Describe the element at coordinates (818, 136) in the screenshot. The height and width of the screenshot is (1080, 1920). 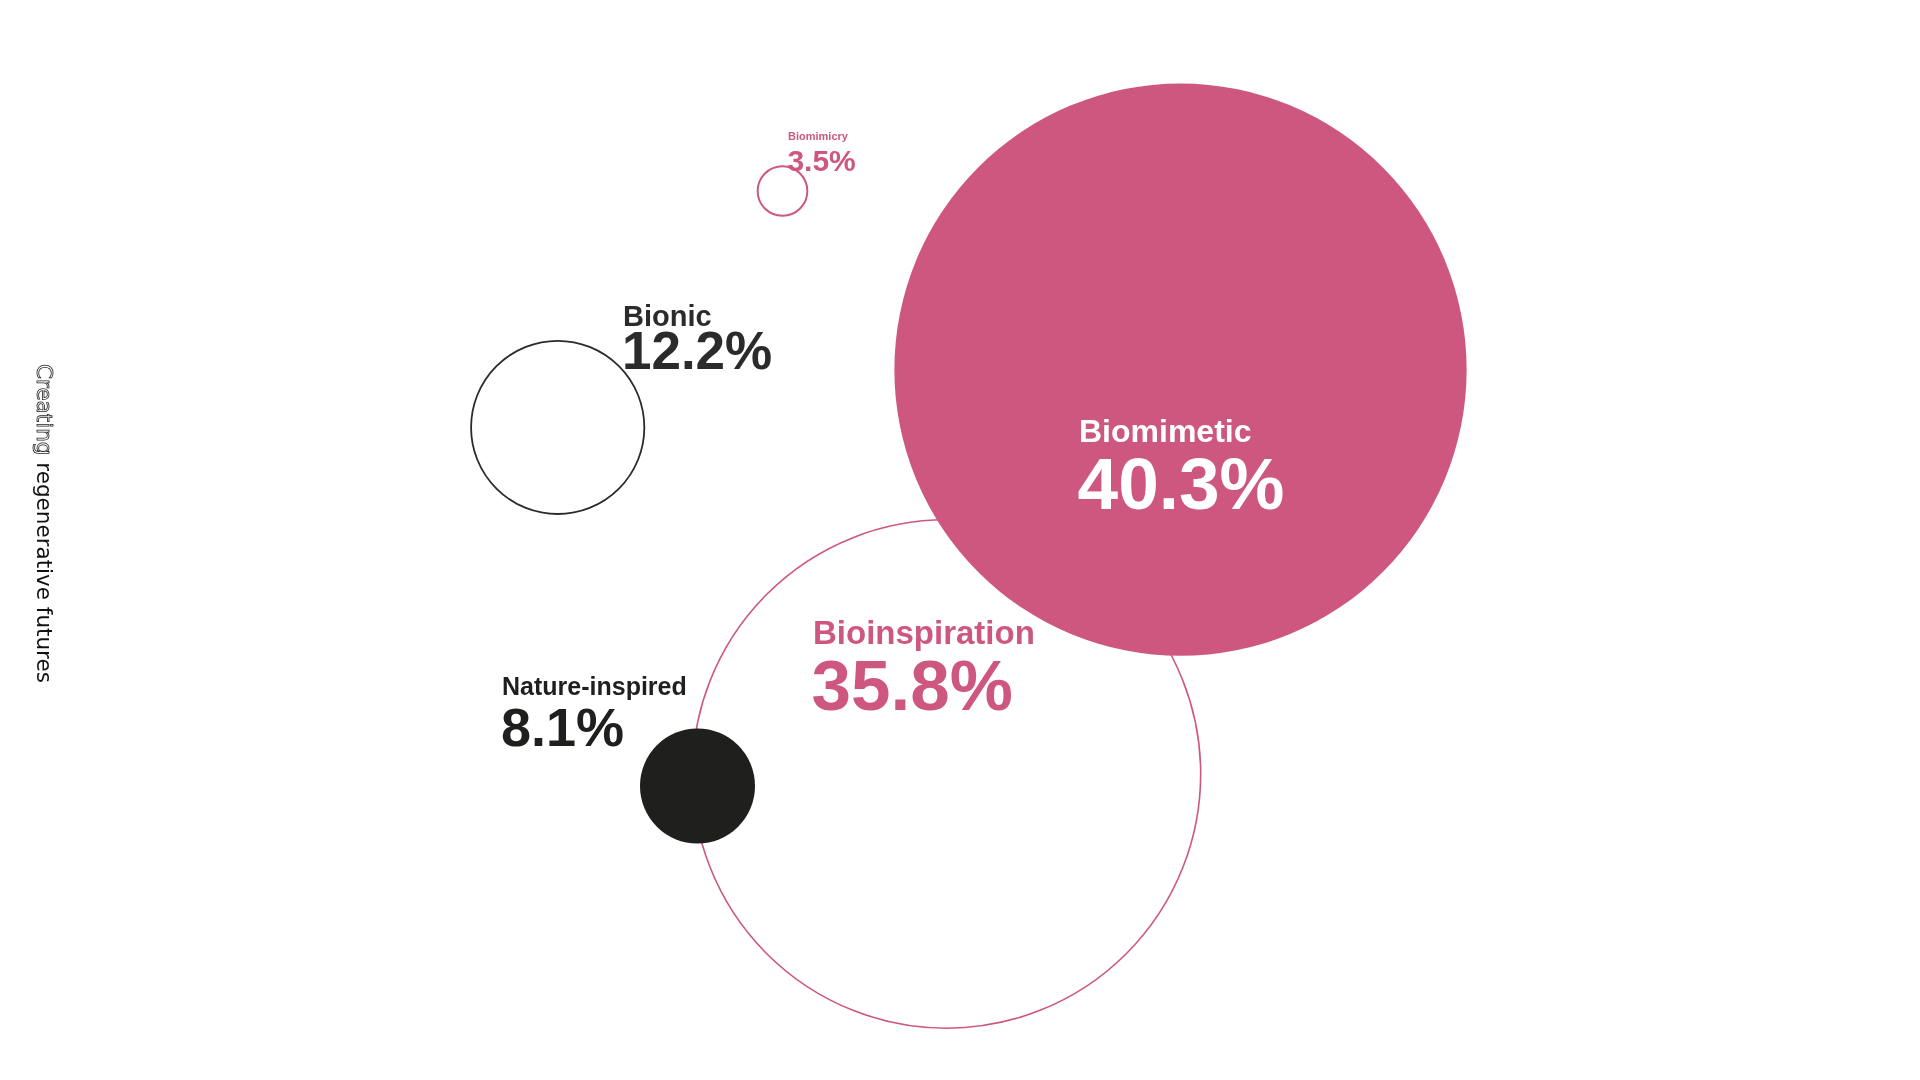
I see `category-label: Biomimicry` at that location.